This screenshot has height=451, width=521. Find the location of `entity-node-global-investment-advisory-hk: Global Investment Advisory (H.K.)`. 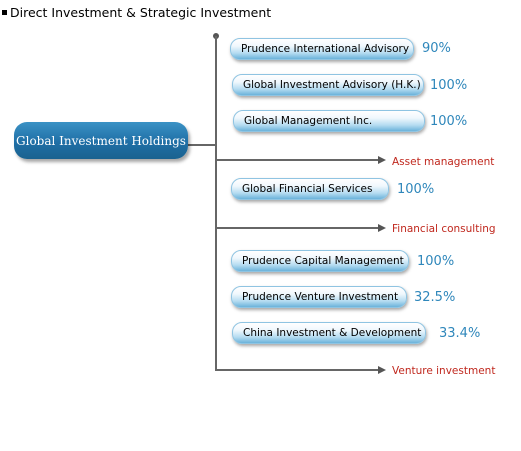

entity-node-global-investment-advisory-hk: Global Investment Advisory (H.K.) is located at coordinates (328, 85).